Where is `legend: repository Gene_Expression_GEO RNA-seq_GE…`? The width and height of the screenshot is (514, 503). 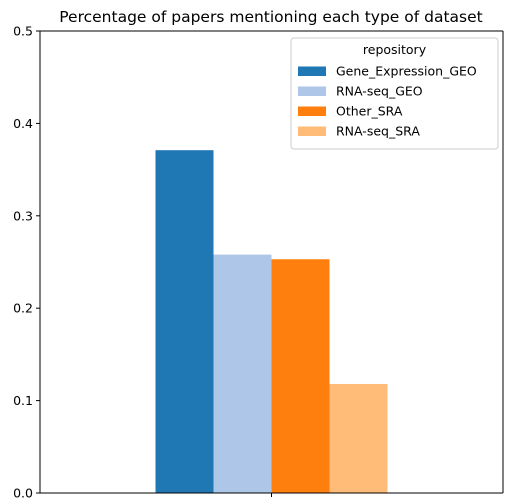 legend: repository Gene_Expression_GEO RNA-seq_GE… is located at coordinates (394, 93).